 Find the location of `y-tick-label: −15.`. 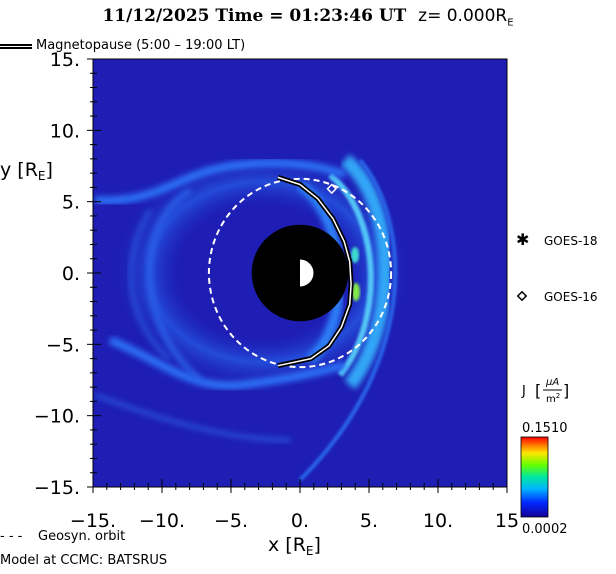

y-tick-label: −15. is located at coordinates (57, 488).